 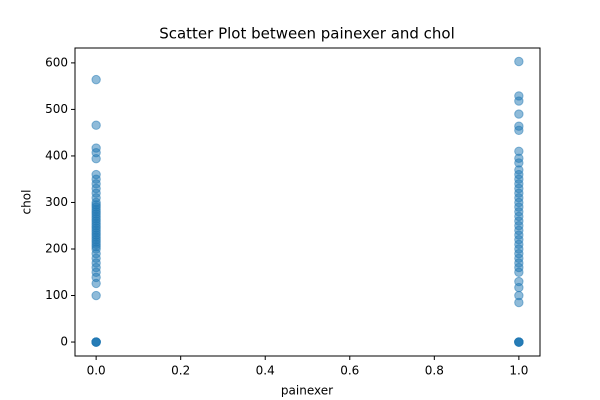 I want to click on y-tick-label: 200, so click(x=56, y=248).